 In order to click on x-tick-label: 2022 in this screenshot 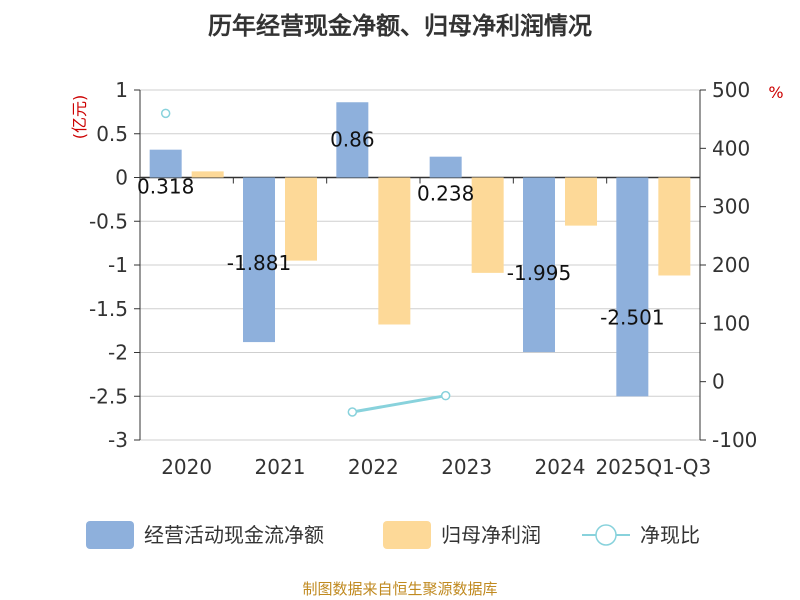, I will do `click(373, 467)`.